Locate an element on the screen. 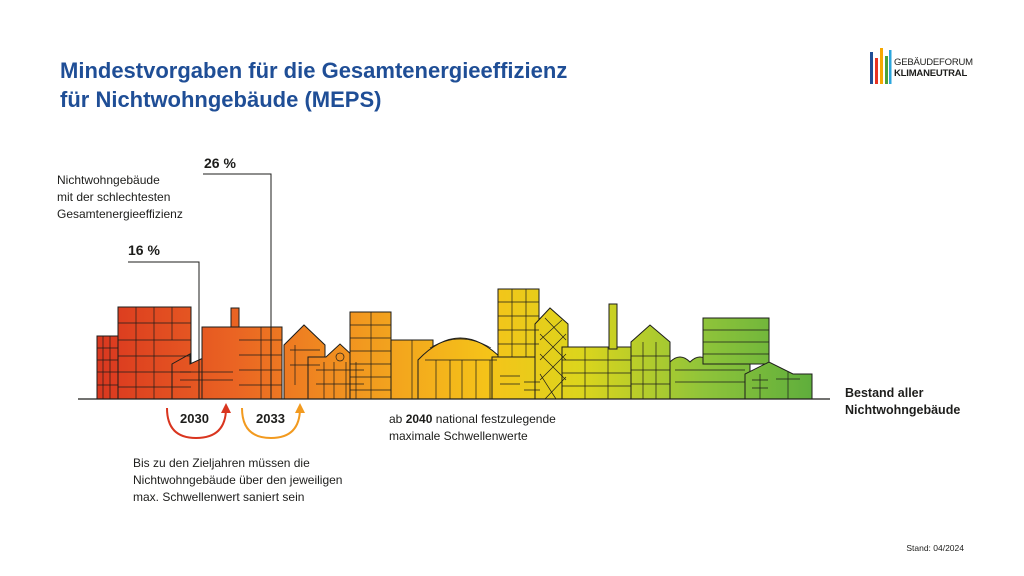  logo-text-2: KLIMANEUTRAL is located at coordinates (931, 73).